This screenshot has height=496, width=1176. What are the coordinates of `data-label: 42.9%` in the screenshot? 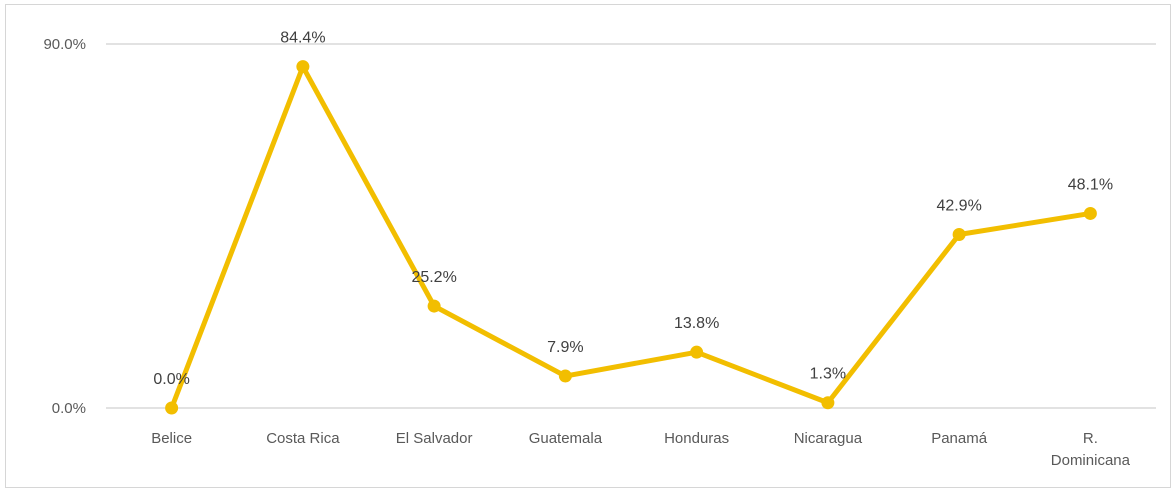 It's located at (958, 205).